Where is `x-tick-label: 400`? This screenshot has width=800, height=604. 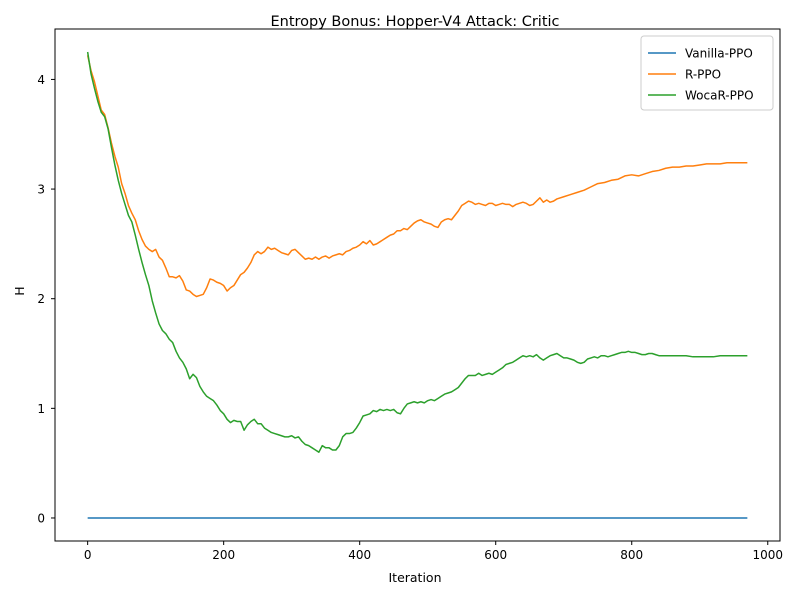 x-tick-label: 400 is located at coordinates (359, 555).